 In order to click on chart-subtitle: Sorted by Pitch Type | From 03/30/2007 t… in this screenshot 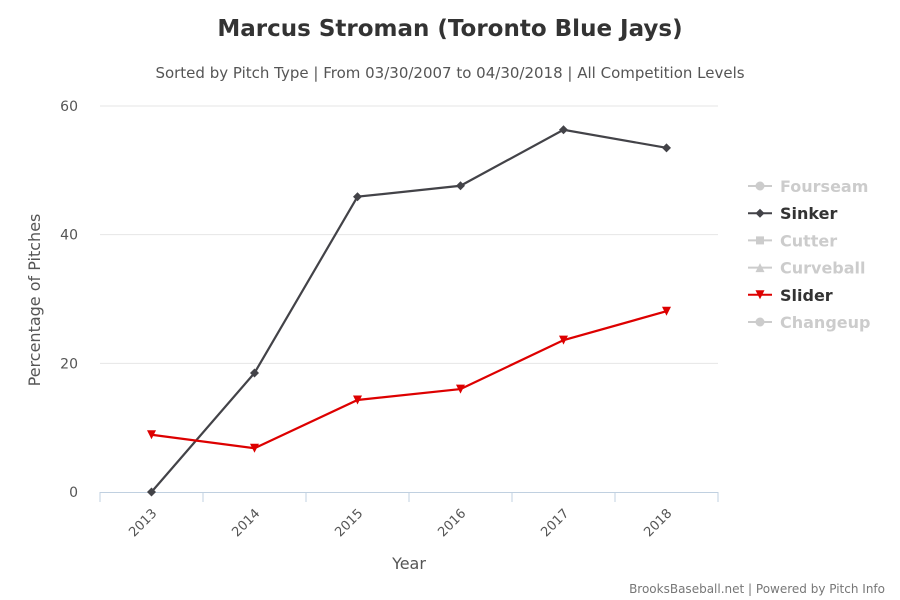, I will do `click(449, 73)`.